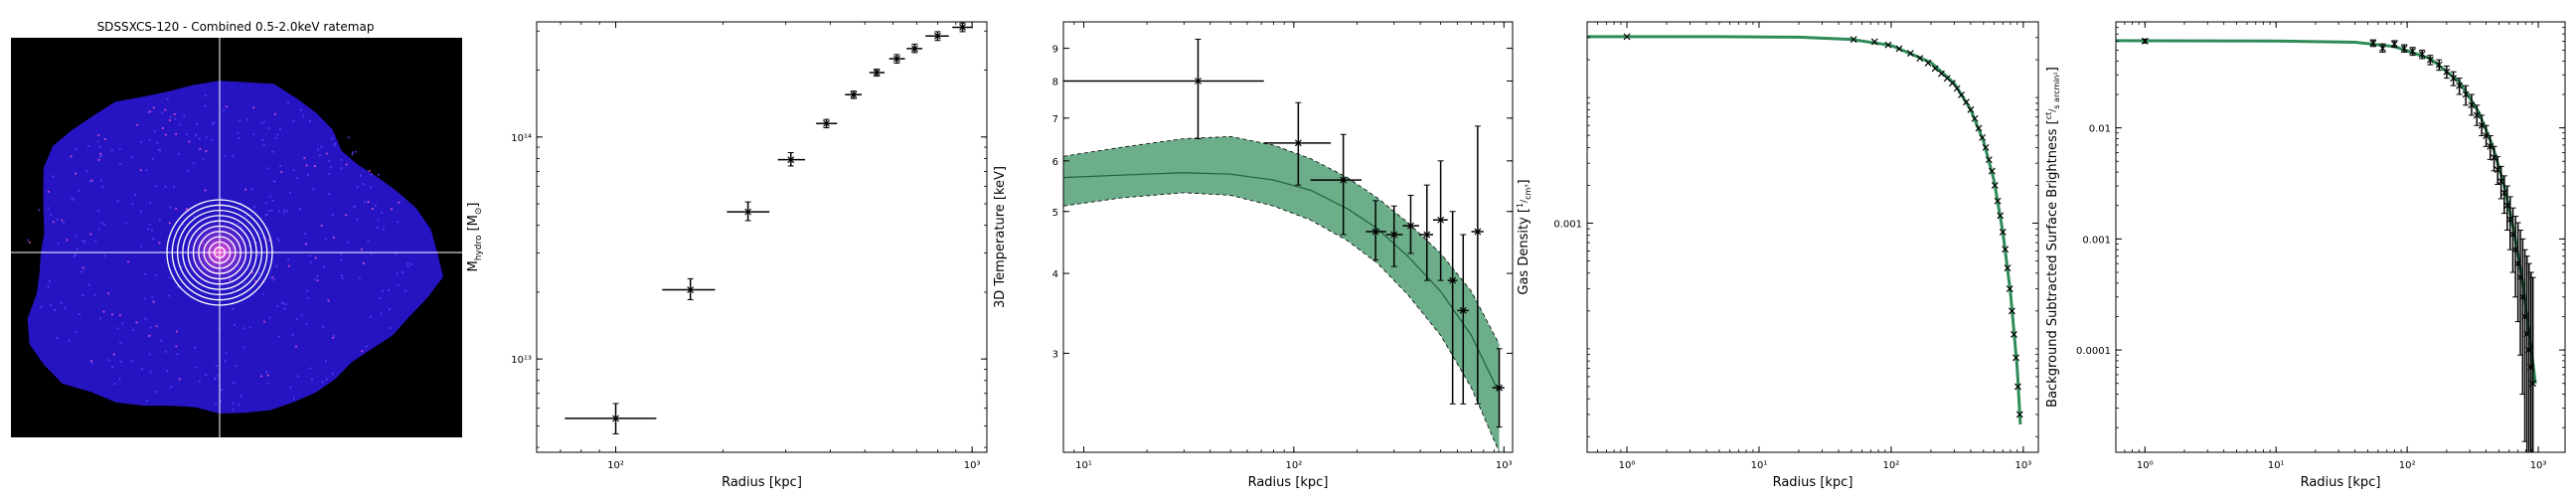  Describe the element at coordinates (2052, 69) in the screenshot. I see `y-axis-label-bracket: ]` at that location.